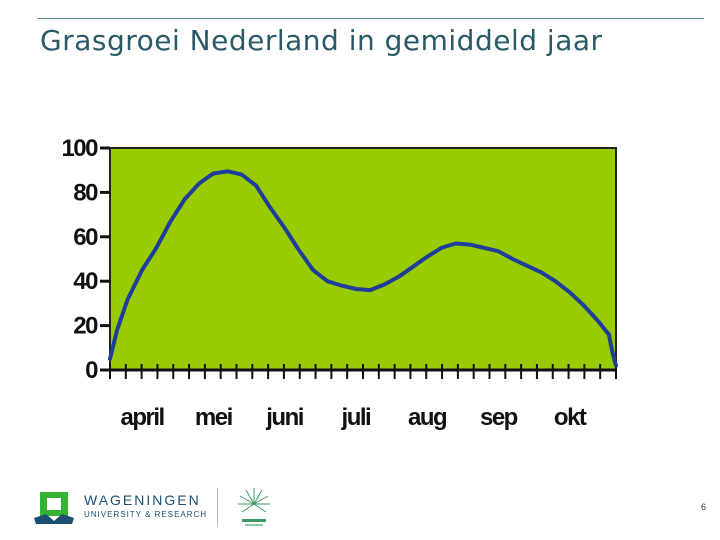 The image size is (720, 540). Describe the element at coordinates (499, 417) in the screenshot. I see `x-tick-label: sep` at that location.